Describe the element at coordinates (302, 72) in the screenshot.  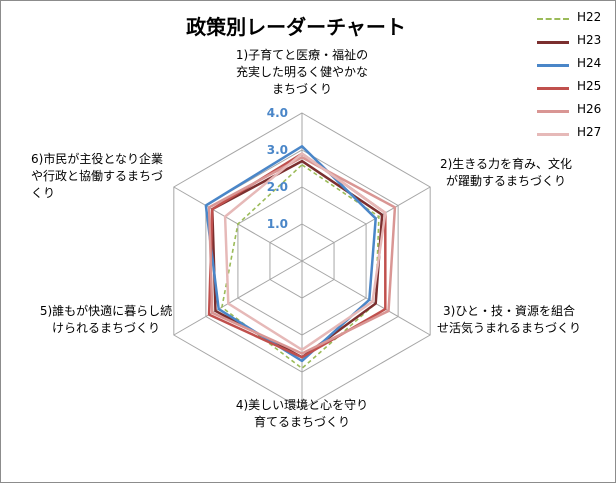
I see `axis-label-1: 1)子育てと医療・福祉の 充実した明るく健やかな まちづくり` at that location.